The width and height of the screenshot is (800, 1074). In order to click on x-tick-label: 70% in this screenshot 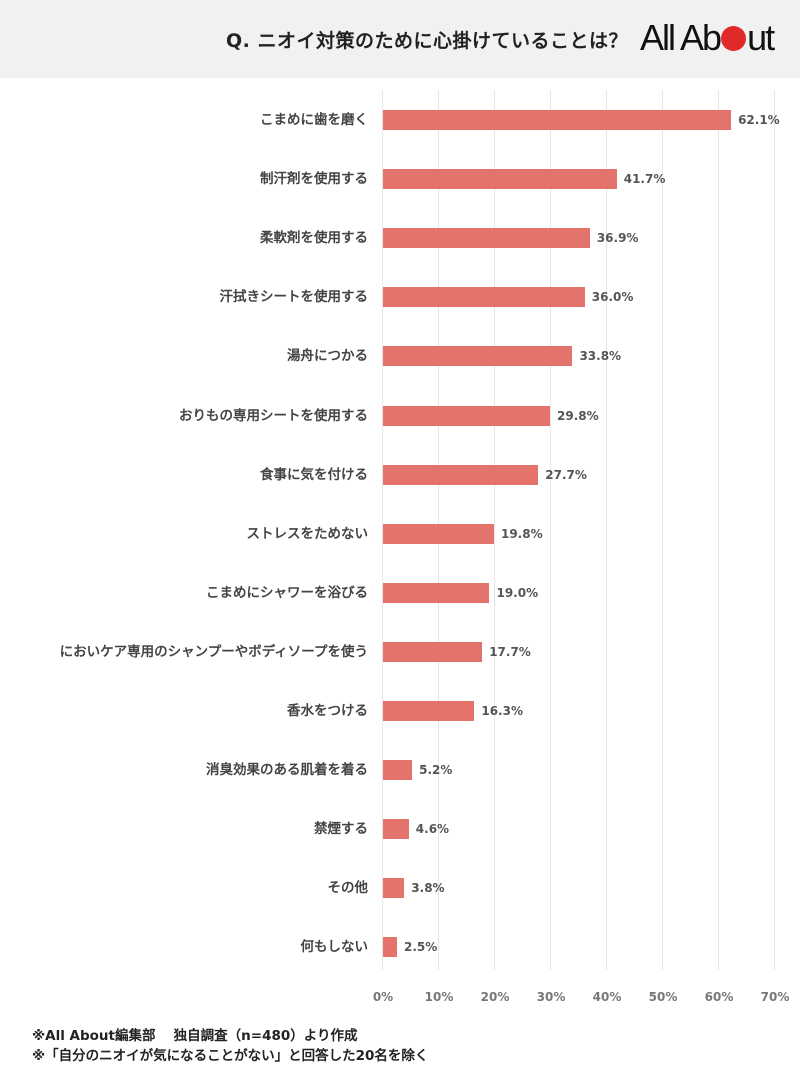, I will do `click(775, 997)`.